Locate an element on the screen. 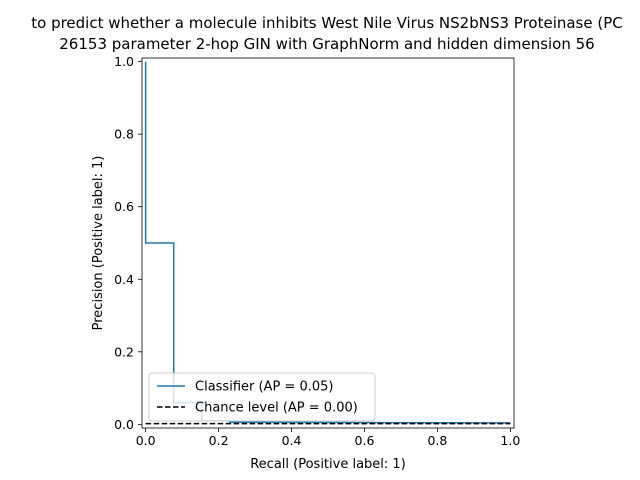  x-tick-label: 0.6 is located at coordinates (365, 440).